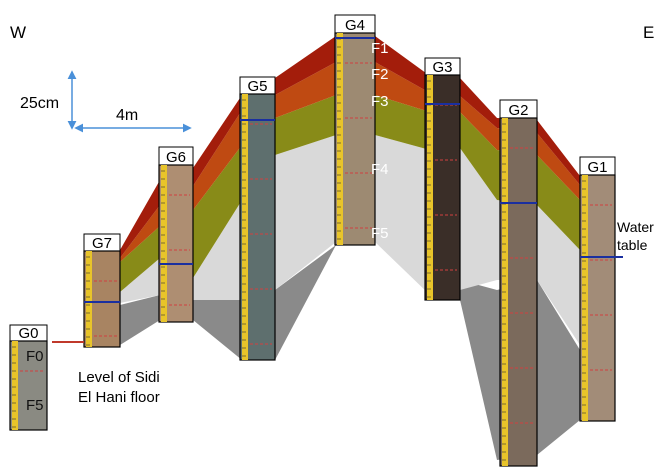 This screenshot has width=672, height=469. Describe the element at coordinates (28, 333) in the screenshot. I see `core-label: G0` at that location.